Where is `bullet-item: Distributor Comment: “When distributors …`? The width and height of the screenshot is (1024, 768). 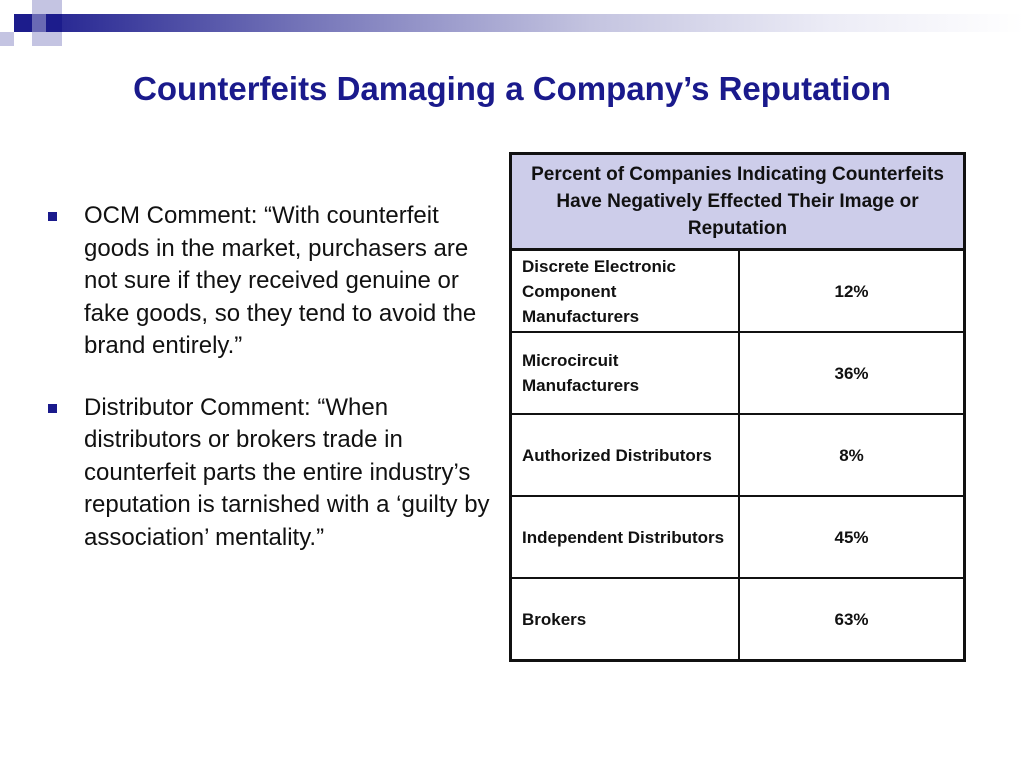 bullet-item: Distributor Comment: “When distributors … is located at coordinates (267, 473).